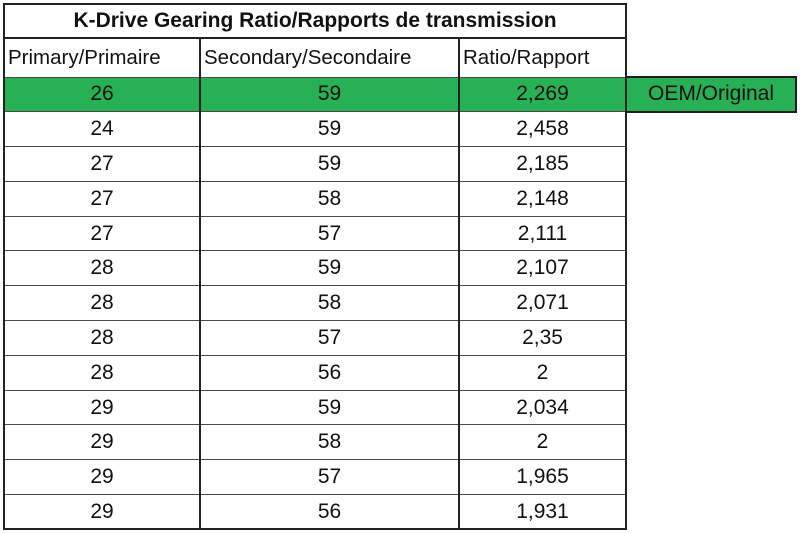  What do you see at coordinates (542, 407) in the screenshot?
I see `cell-ratio: 2,034` at bounding box center [542, 407].